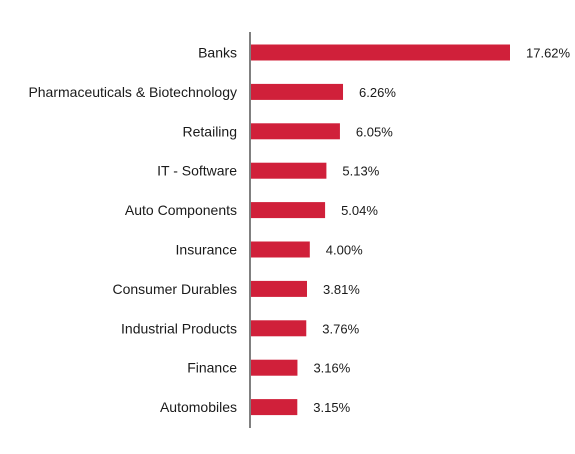  Describe the element at coordinates (360, 171) in the screenshot. I see `value-label: 5.13%` at that location.